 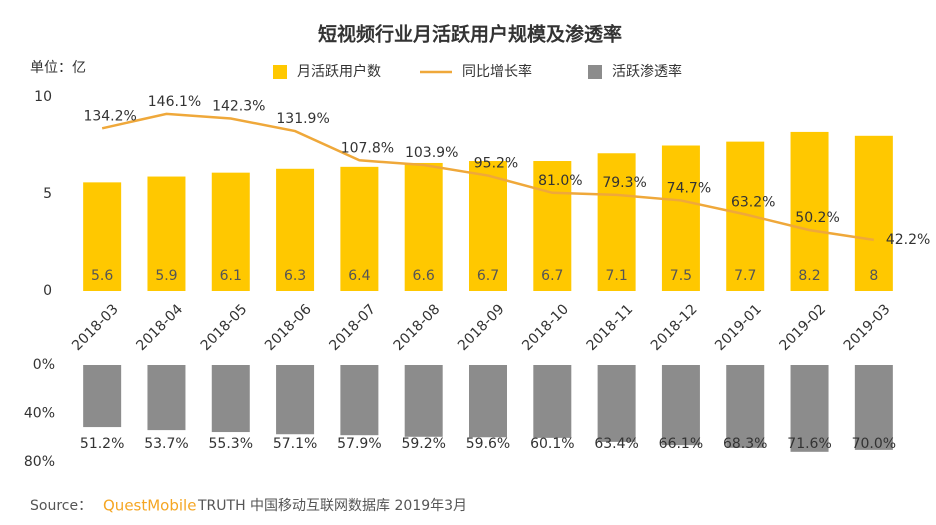 What do you see at coordinates (431, 153) in the screenshot?
I see `value-label: 103.9%` at bounding box center [431, 153].